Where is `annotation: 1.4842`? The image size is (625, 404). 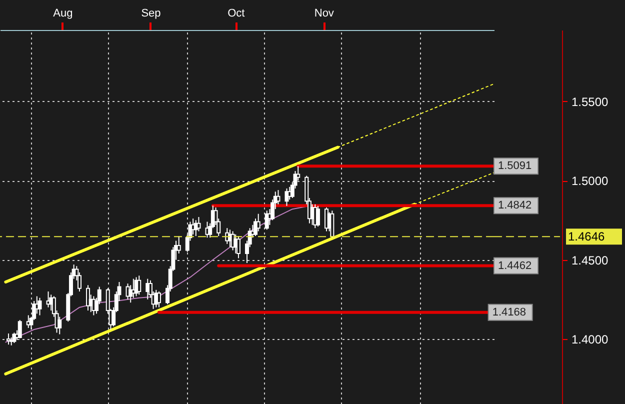
annotation: 1.4842 is located at coordinates (515, 206).